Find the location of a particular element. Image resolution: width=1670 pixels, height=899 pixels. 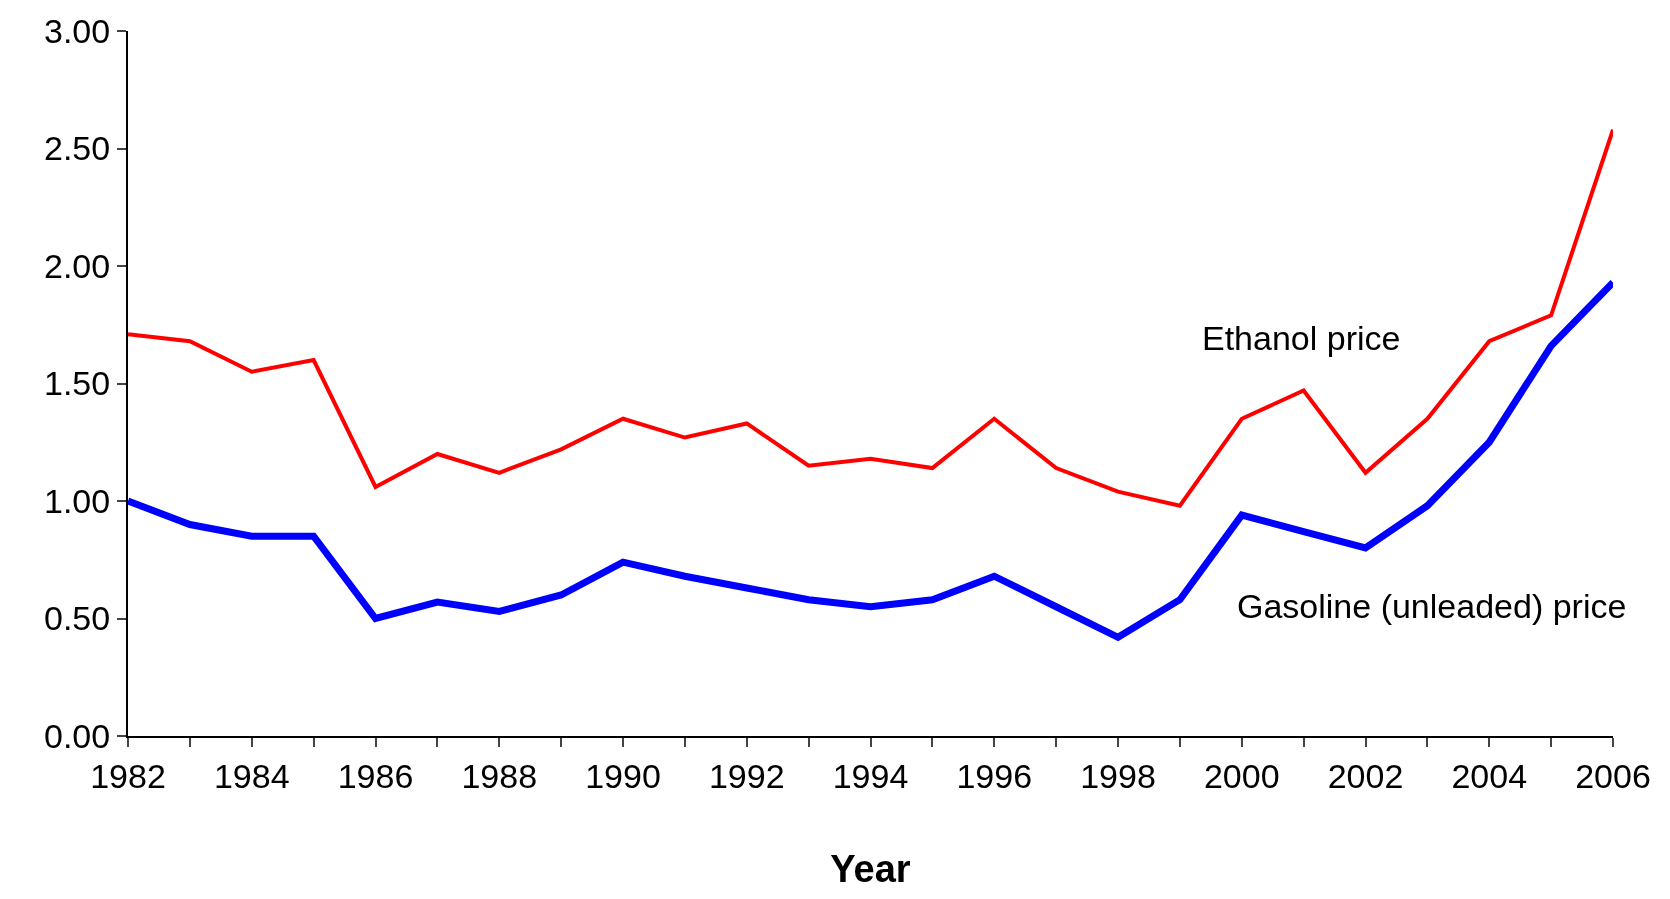

x-tick-label: 1990 is located at coordinates (623, 775).